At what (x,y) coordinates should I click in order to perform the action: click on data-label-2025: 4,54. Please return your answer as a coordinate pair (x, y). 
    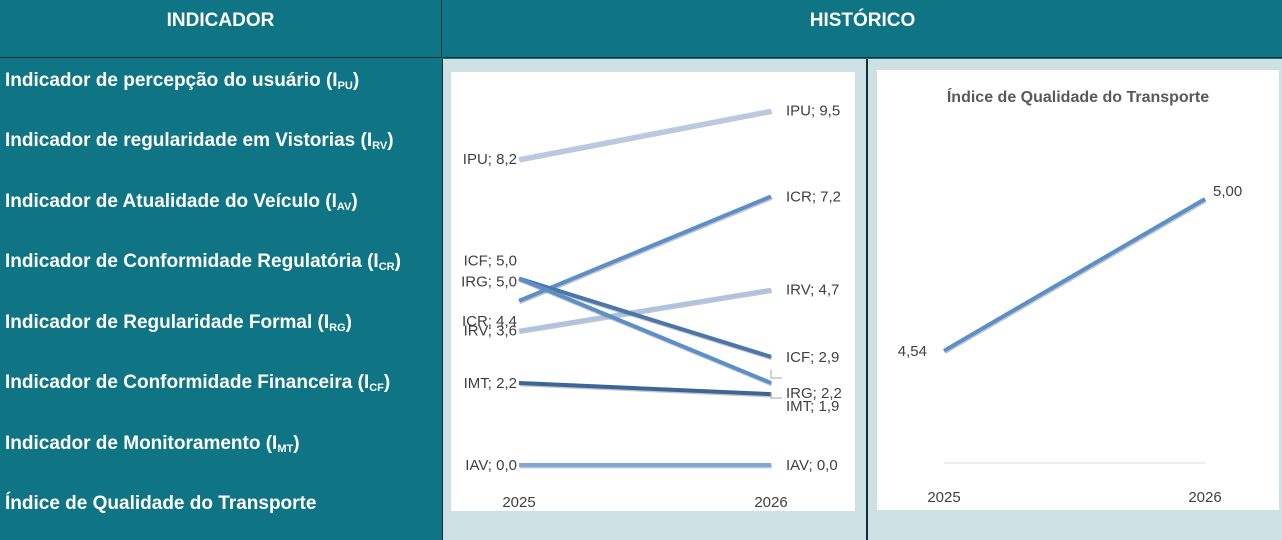
    Looking at the image, I should click on (912, 351).